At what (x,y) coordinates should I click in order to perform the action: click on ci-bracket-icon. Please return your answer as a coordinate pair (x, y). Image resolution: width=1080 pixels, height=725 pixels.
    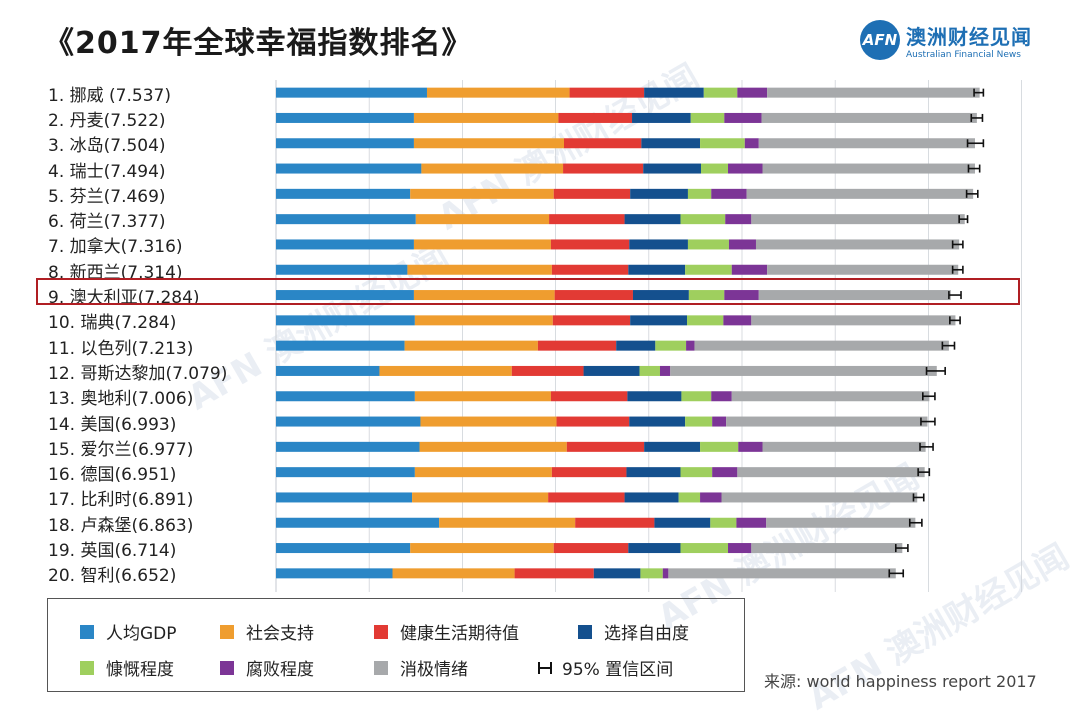
    Looking at the image, I should click on (545, 668).